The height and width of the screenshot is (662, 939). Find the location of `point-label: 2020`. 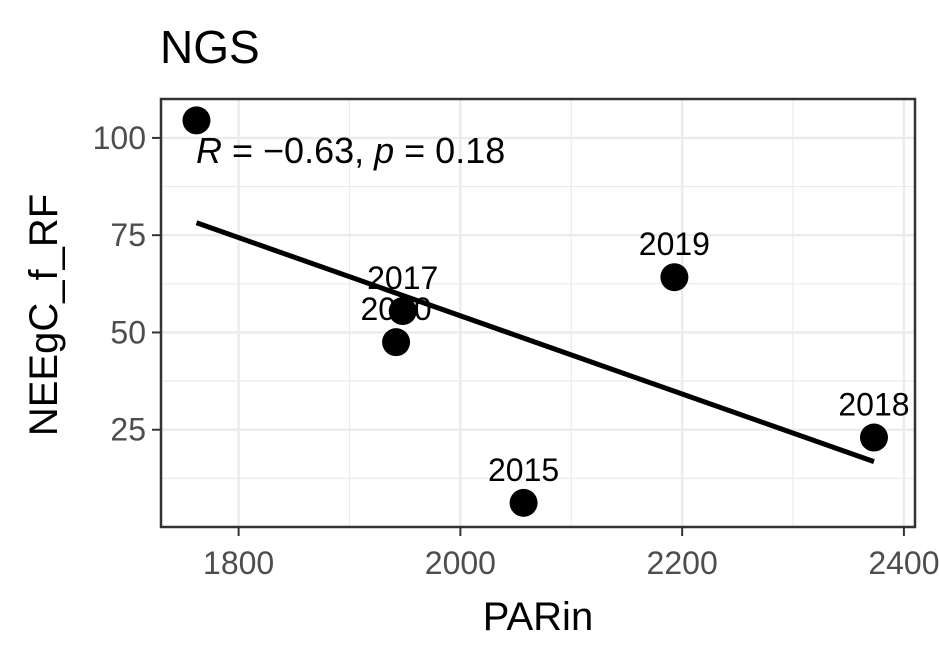

point-label: 2020 is located at coordinates (395, 309).